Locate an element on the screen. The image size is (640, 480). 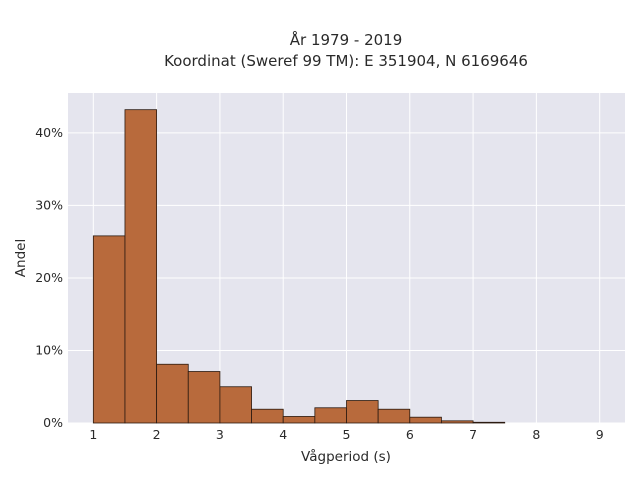
y-tick-label: 20% is located at coordinates (49, 277).